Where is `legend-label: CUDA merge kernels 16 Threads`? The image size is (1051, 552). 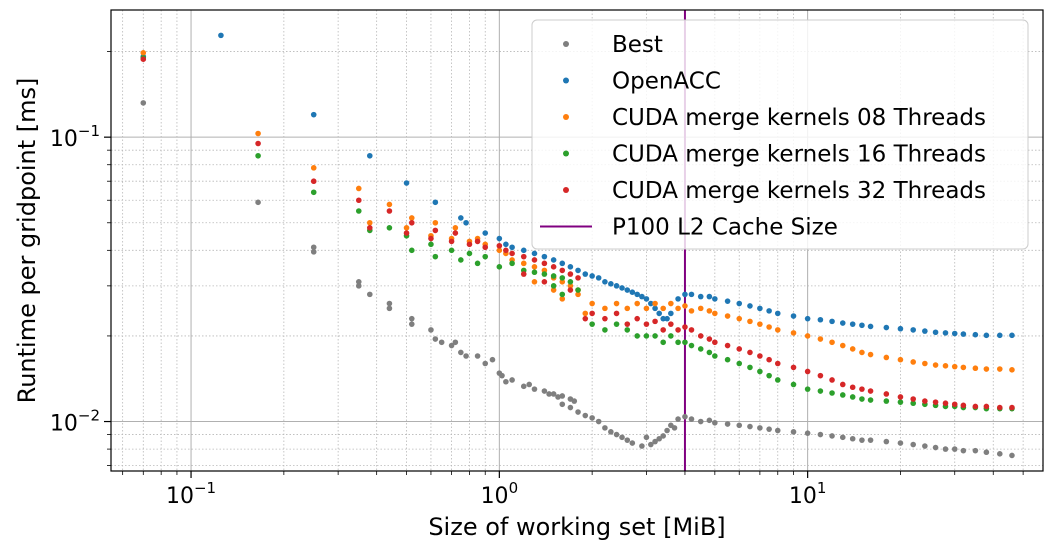 legend-label: CUDA merge kernels 16 Threads is located at coordinates (799, 155).